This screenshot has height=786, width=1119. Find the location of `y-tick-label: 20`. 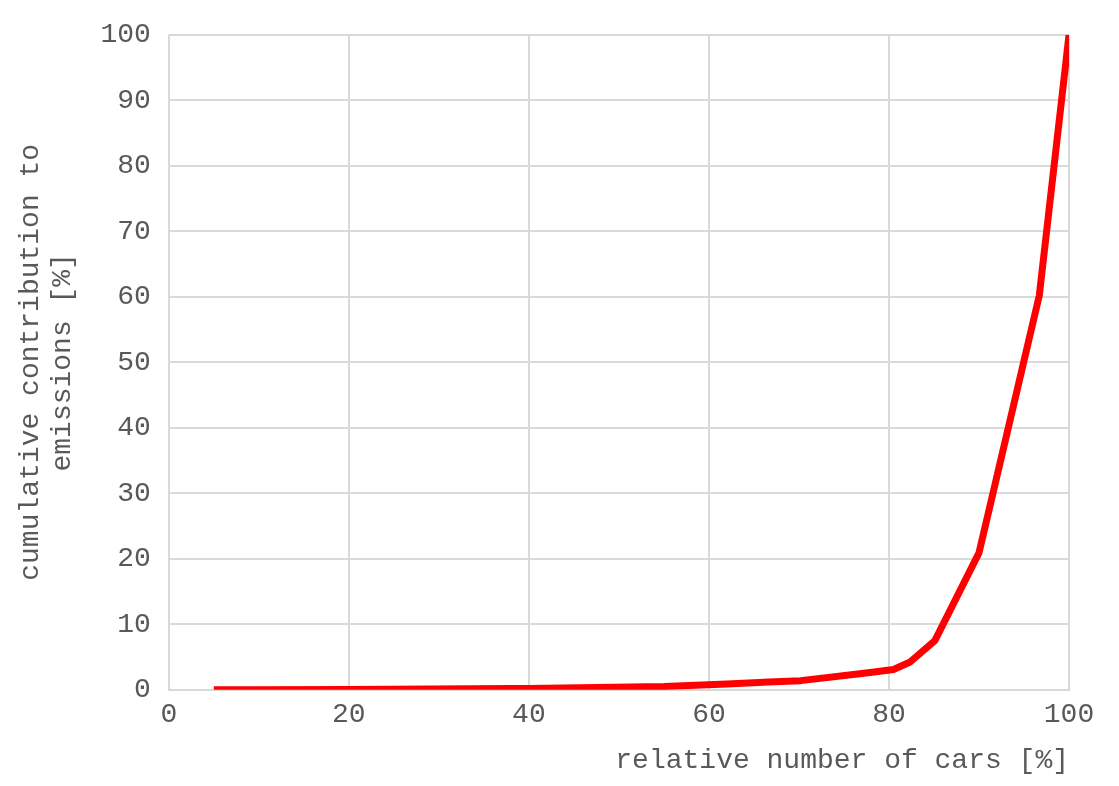

y-tick-label: 20 is located at coordinates (134, 559).